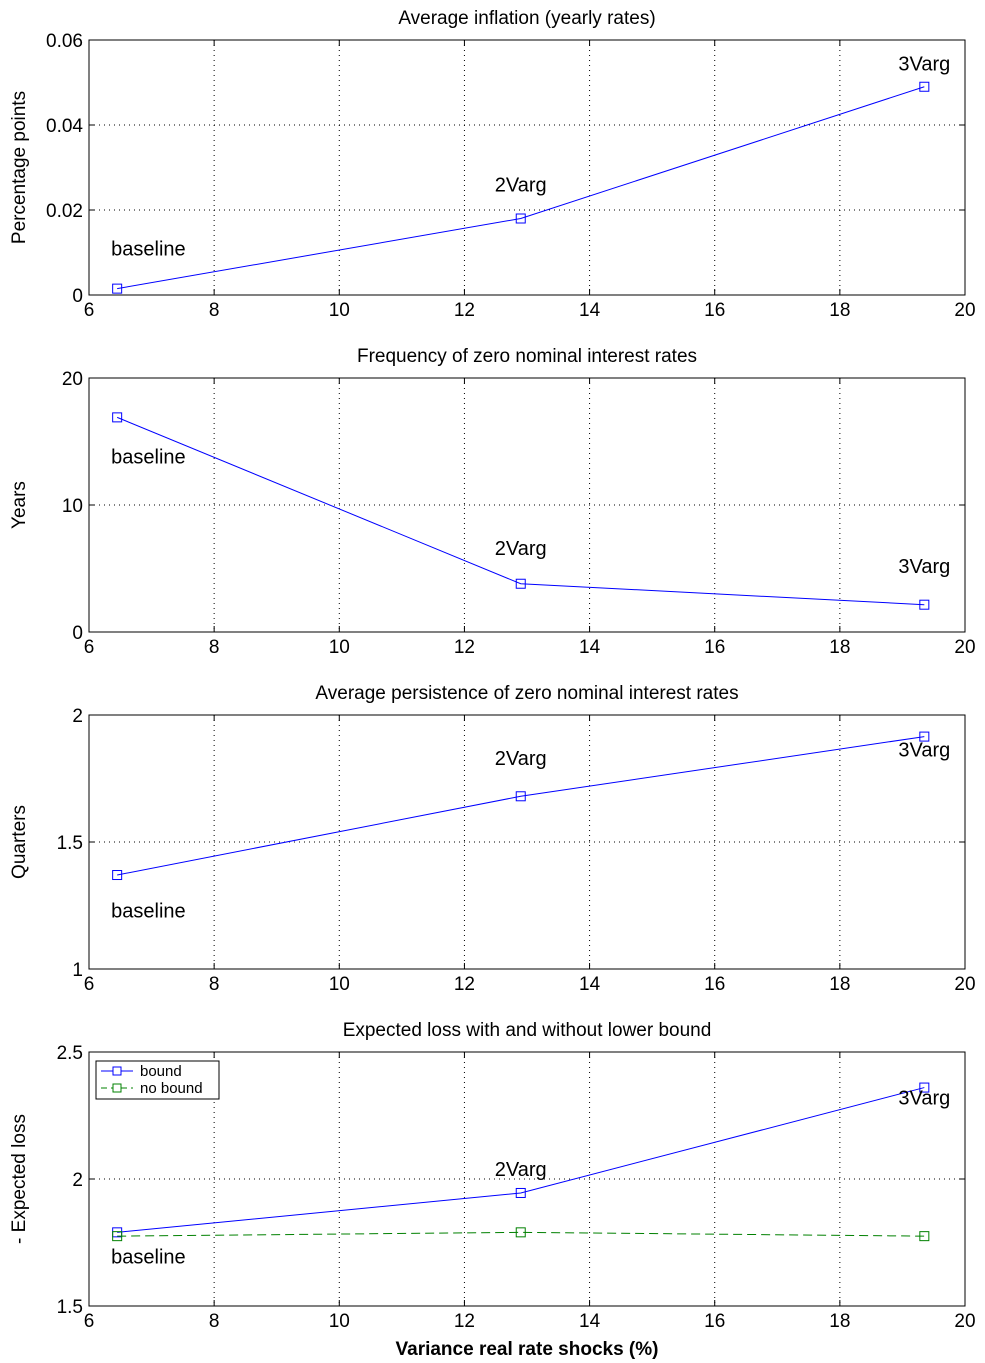 The width and height of the screenshot is (985, 1363). Describe the element at coordinates (64, 211) in the screenshot. I see `y-tick-label: 0.02` at that location.